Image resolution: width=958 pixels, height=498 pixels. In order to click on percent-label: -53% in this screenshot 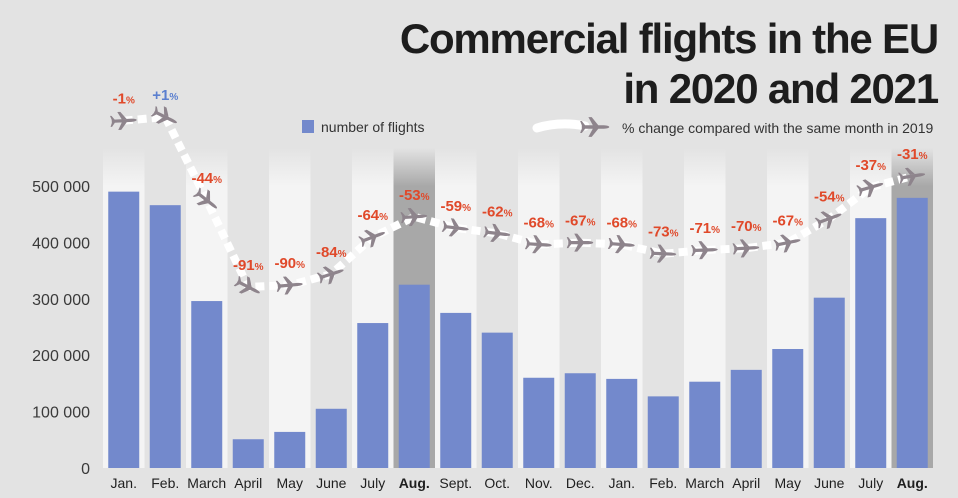, I will do `click(414, 195)`.